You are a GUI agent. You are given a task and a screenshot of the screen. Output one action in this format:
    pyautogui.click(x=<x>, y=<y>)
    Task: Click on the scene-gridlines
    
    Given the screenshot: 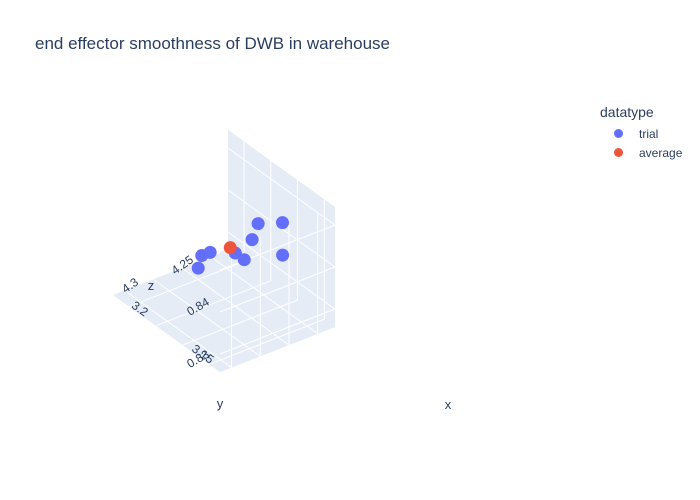 What is the action you would take?
    pyautogui.click(x=230, y=254)
    